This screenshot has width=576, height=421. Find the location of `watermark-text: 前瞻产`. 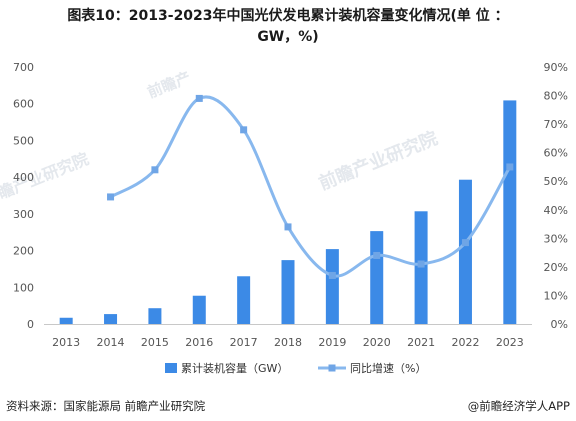

watermark-text: 前瞻产 is located at coordinates (169, 85).